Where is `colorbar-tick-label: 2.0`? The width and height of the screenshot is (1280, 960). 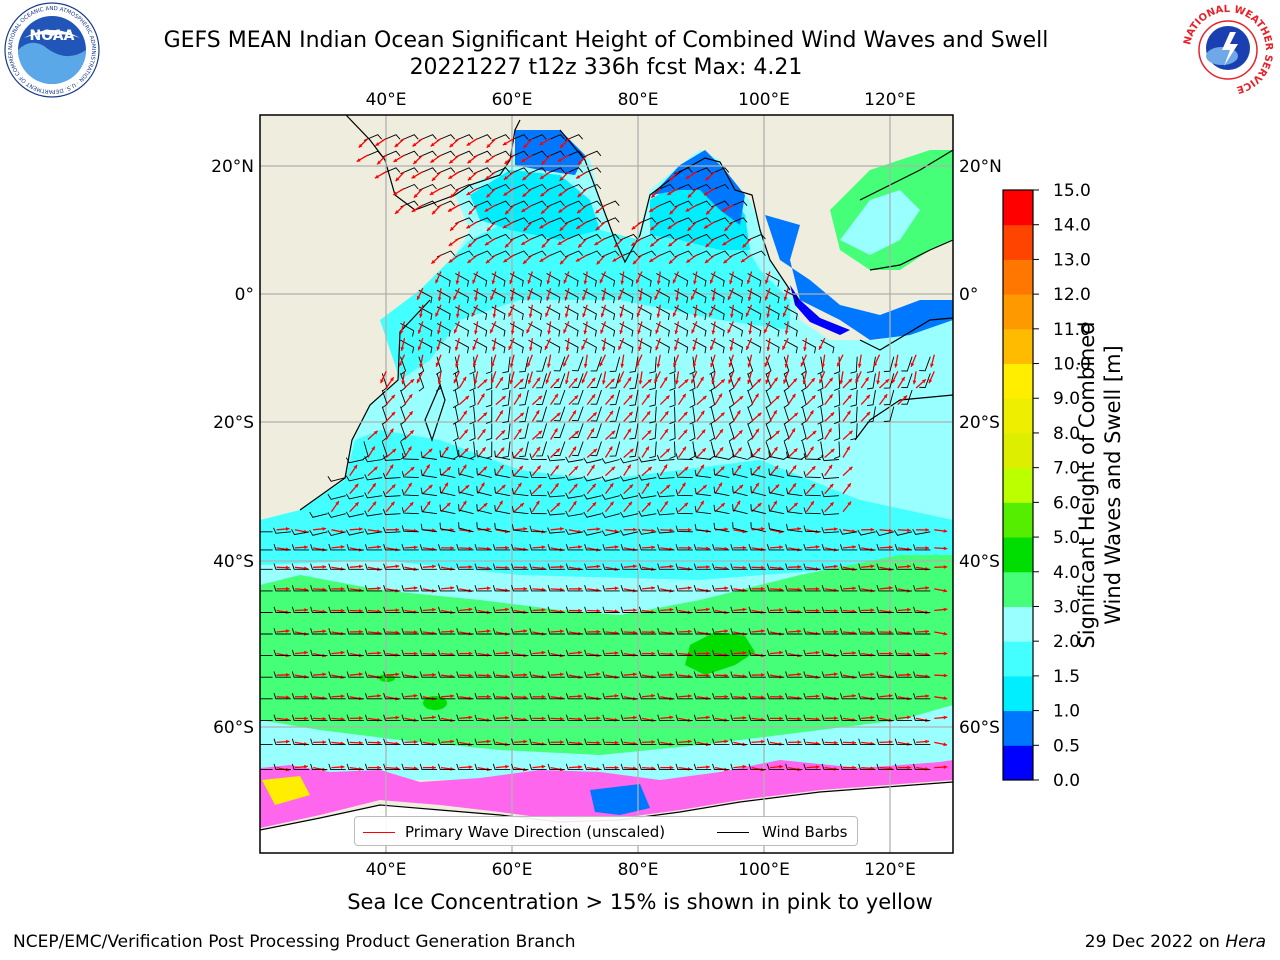 colorbar-tick-label: 2.0 is located at coordinates (1066, 642).